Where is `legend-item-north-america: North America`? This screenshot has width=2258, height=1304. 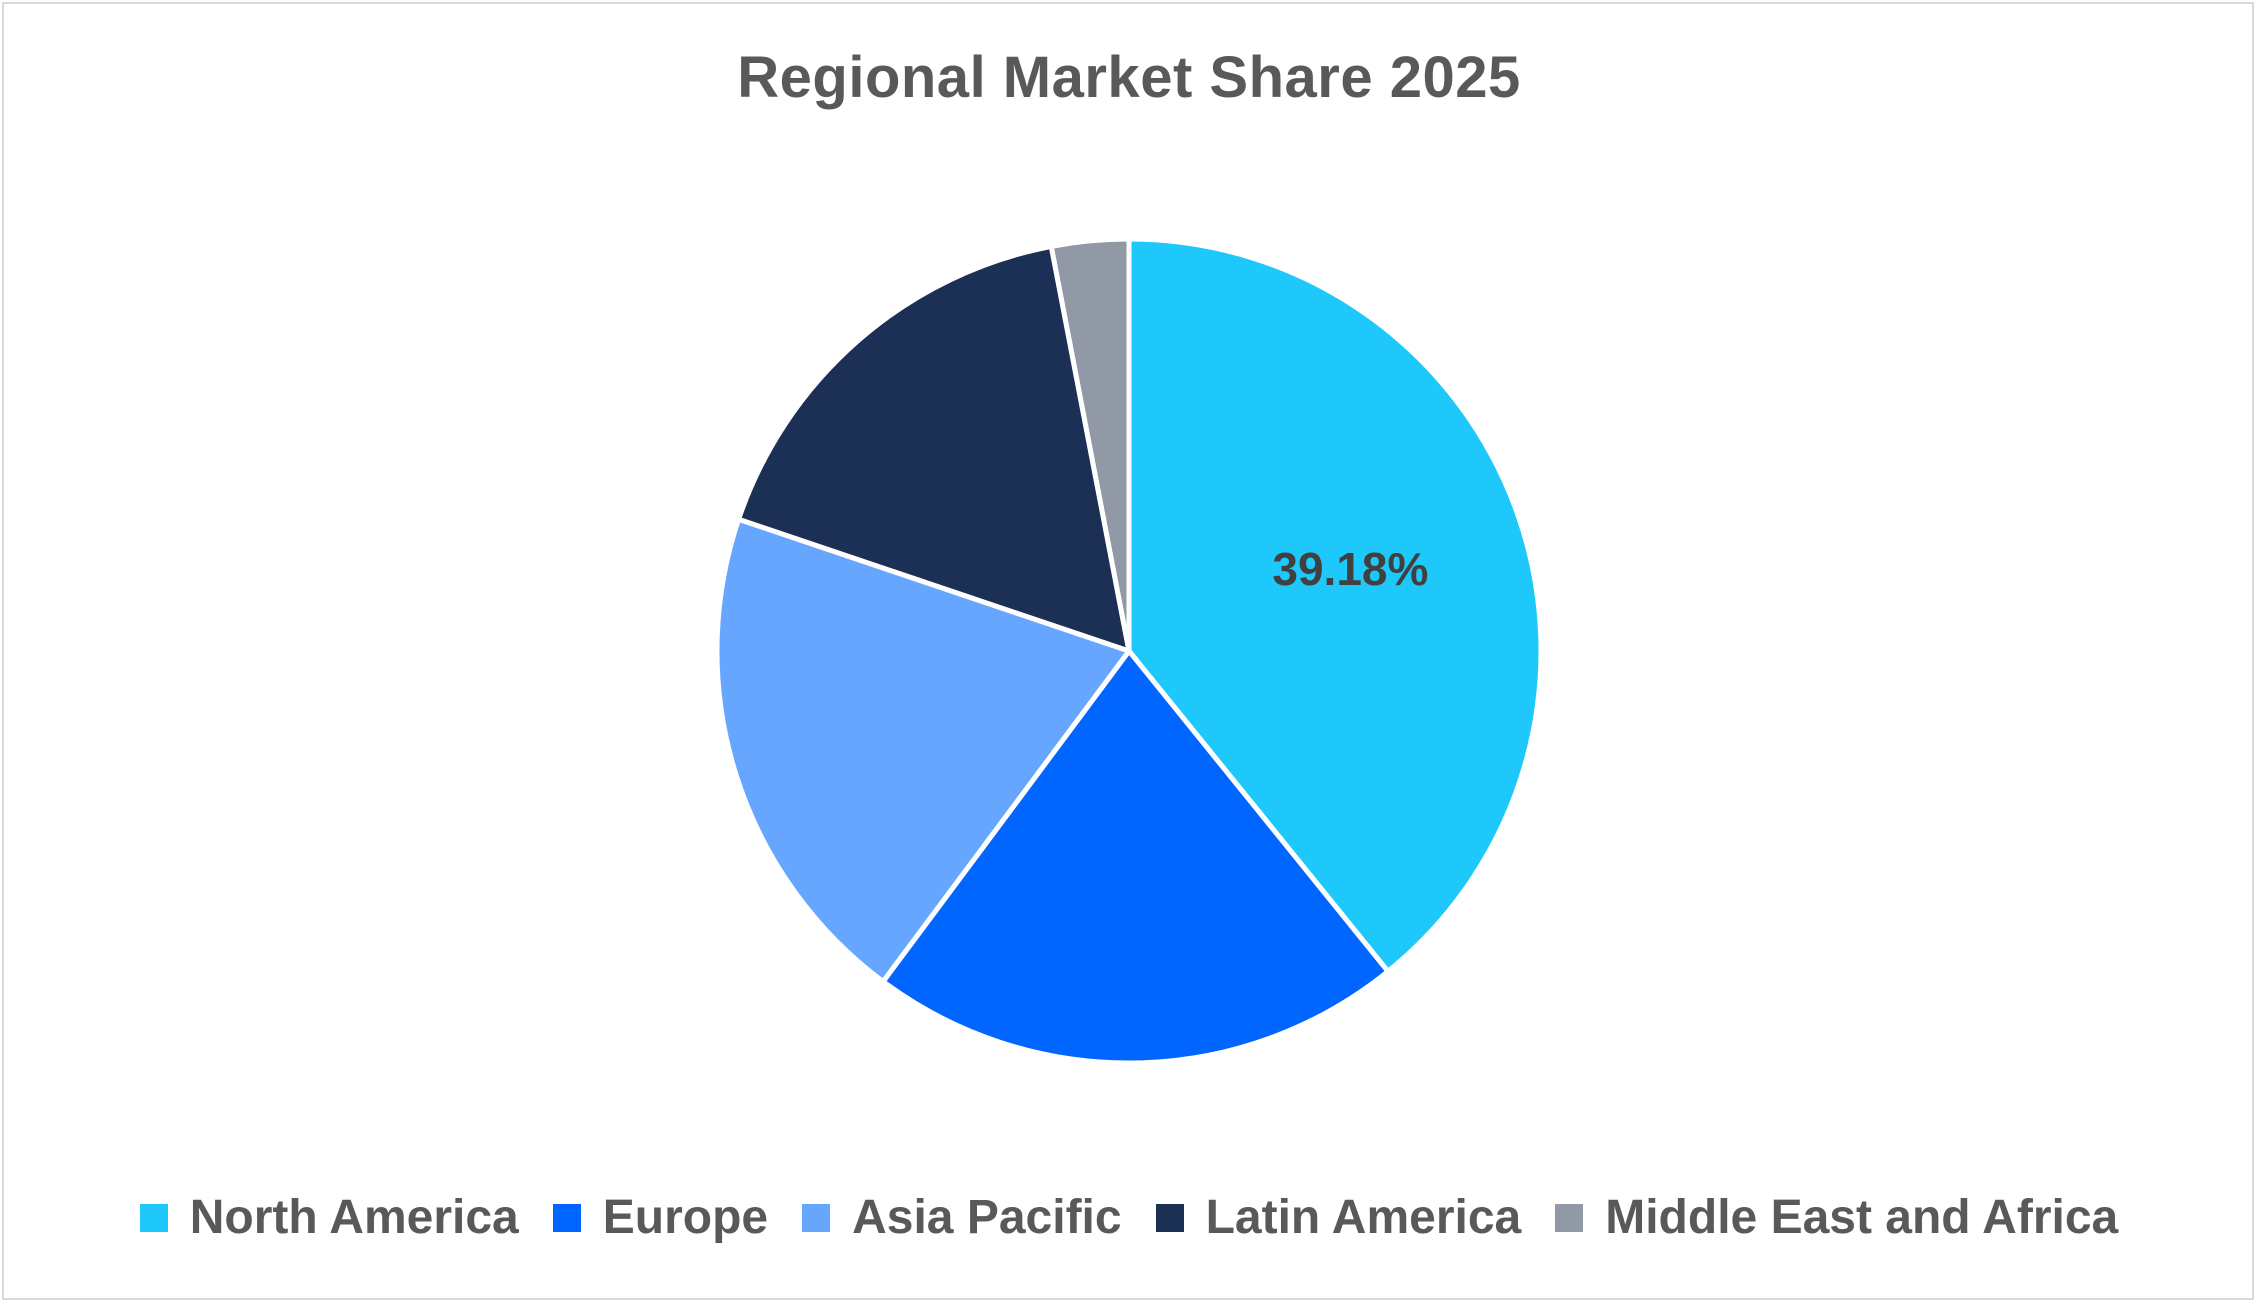 legend-item-north-america: North America is located at coordinates (329, 1217).